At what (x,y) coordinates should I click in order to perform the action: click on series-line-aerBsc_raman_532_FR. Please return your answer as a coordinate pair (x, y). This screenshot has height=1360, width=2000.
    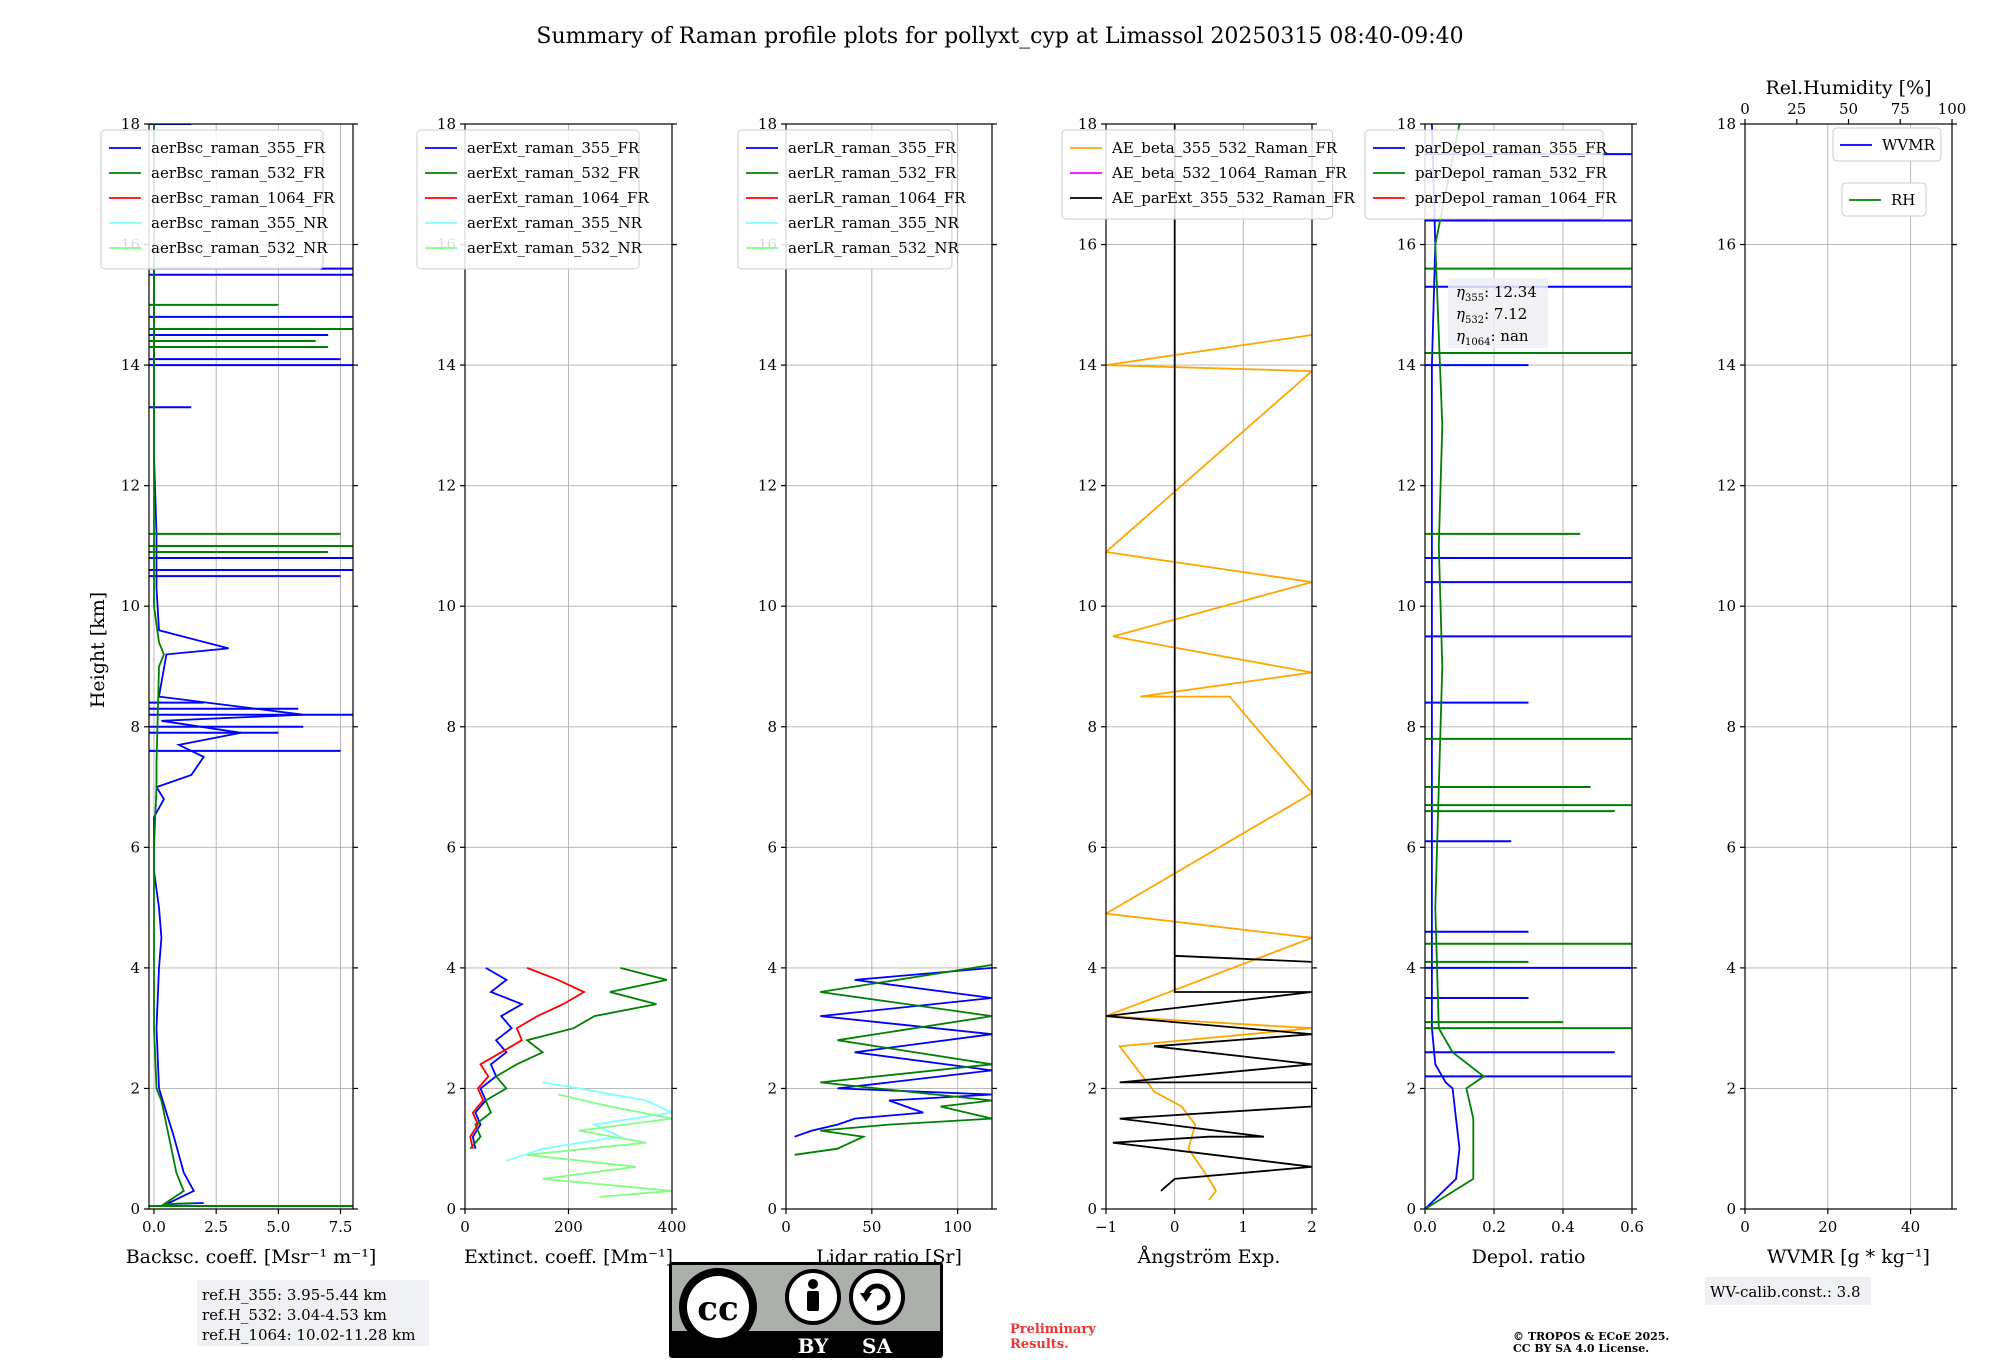
    Looking at the image, I should click on (173, 665).